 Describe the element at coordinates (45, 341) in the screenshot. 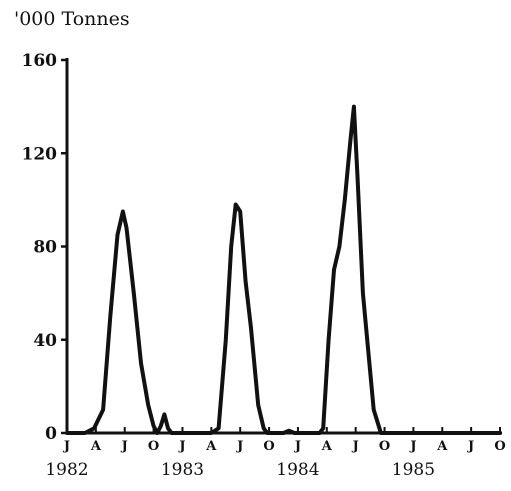

I see `y-tick-label: 40` at that location.